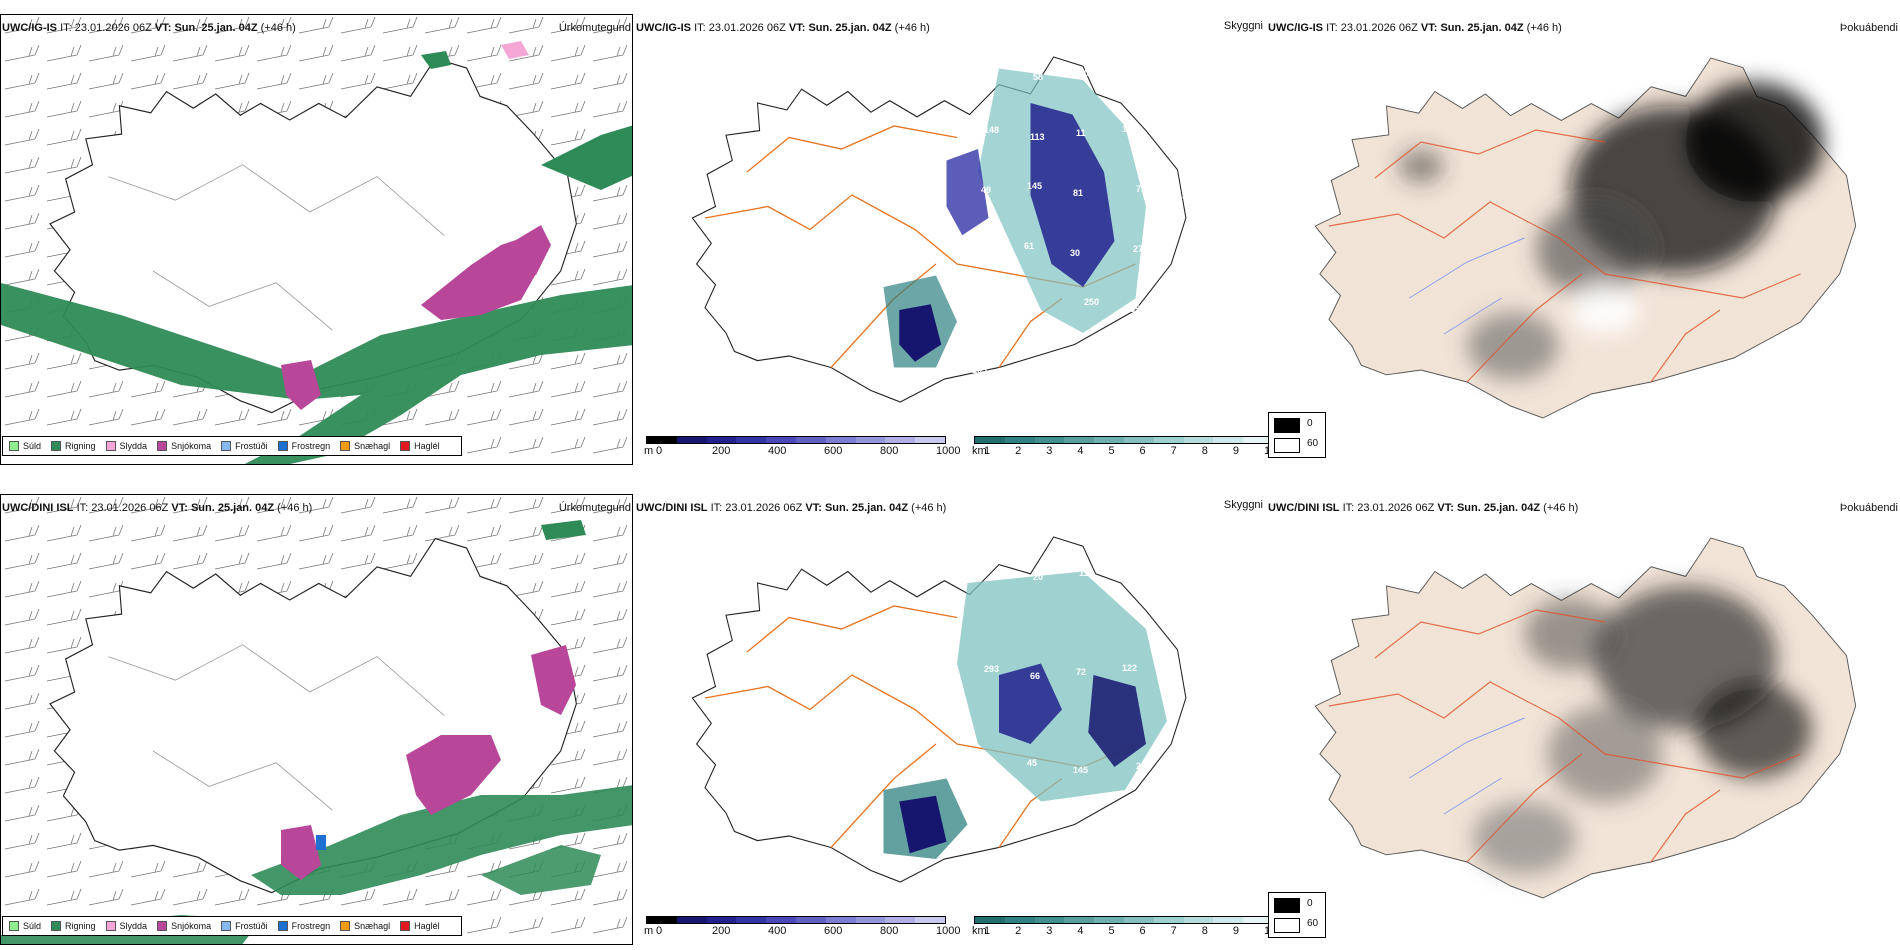  Describe the element at coordinates (1075, 253) in the screenshot. I see `visibility-value-label: 30` at that location.